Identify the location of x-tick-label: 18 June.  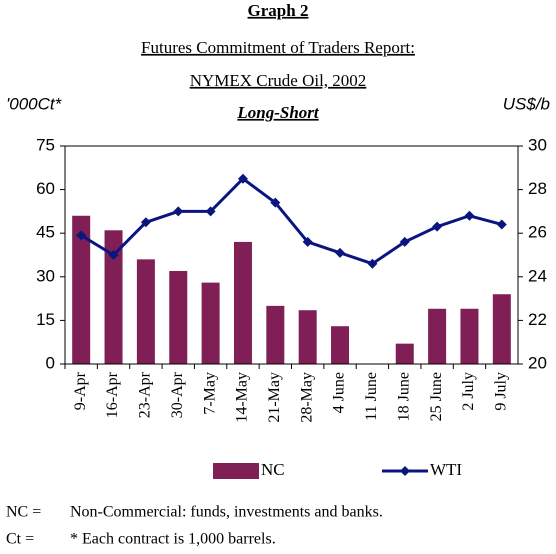
(403, 396).